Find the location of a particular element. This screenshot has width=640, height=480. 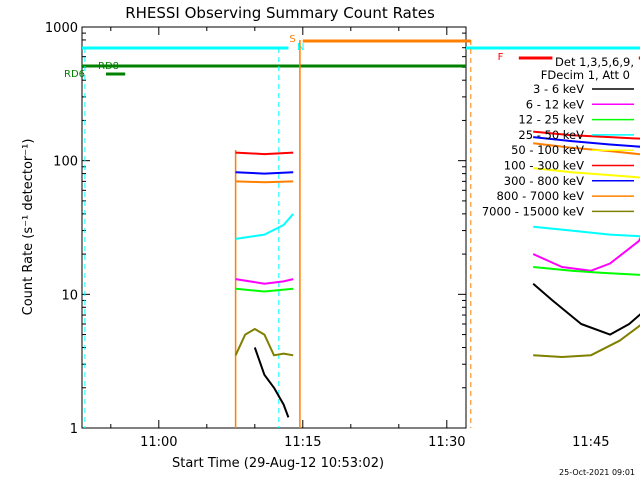

x-tick-label: 11:45 is located at coordinates (590, 442).